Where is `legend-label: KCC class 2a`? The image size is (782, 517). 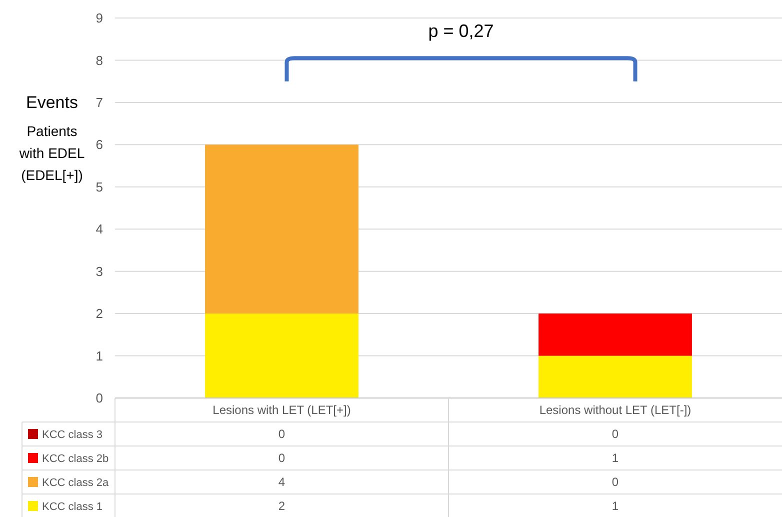
legend-label: KCC class 2a is located at coordinates (76, 482).